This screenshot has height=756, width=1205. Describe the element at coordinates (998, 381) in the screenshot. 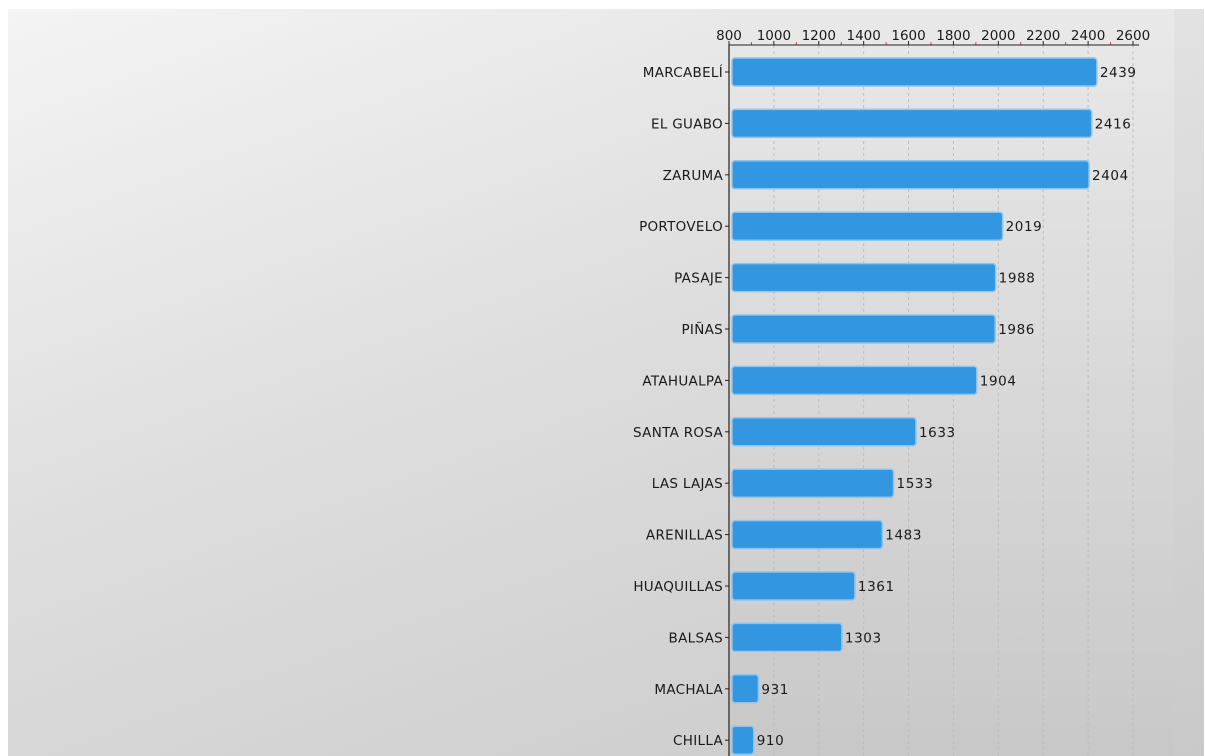

I see `value-label: 1904` at that location.